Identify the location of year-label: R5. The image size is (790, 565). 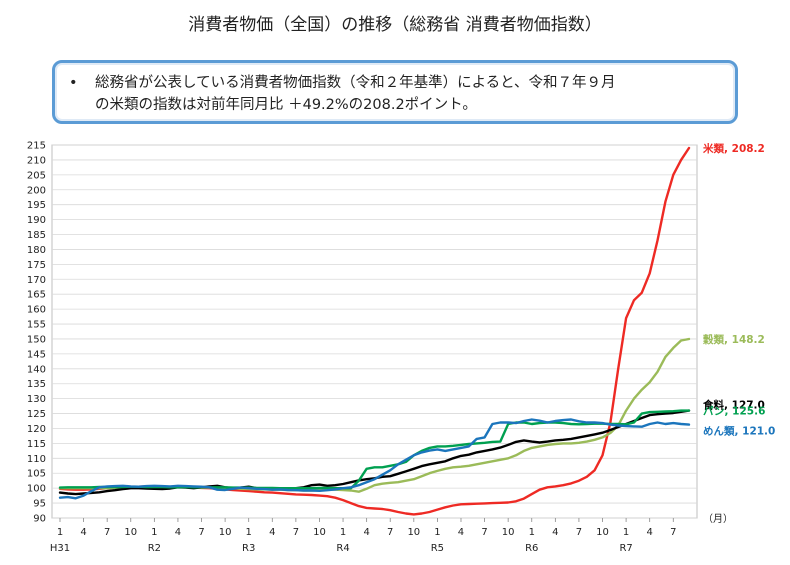
(437, 548).